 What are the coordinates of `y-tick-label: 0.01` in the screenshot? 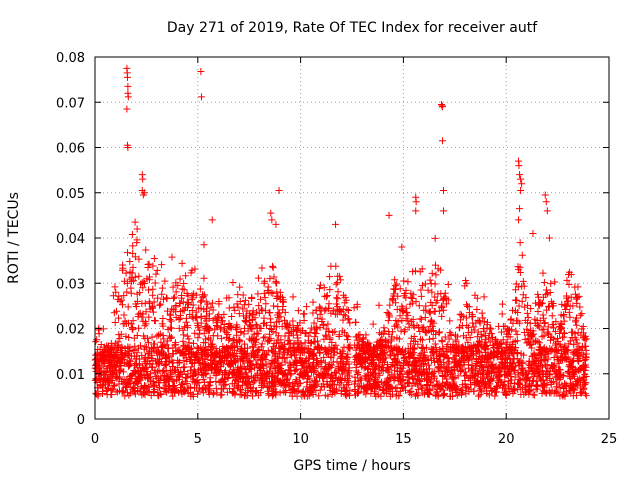 It's located at (70, 375).